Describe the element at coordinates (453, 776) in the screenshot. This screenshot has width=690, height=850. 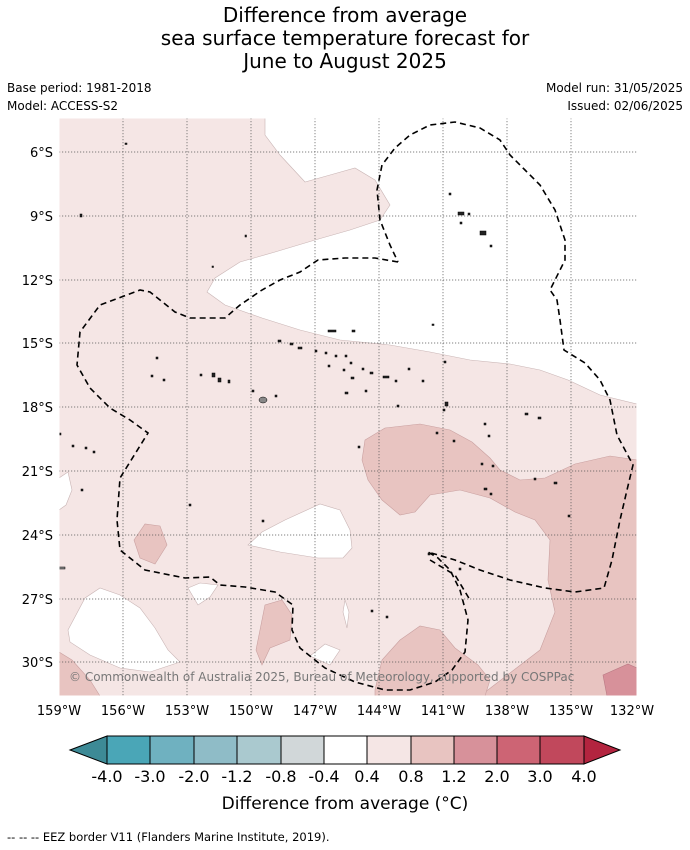
I see `colorbar-label: 1.2` at that location.